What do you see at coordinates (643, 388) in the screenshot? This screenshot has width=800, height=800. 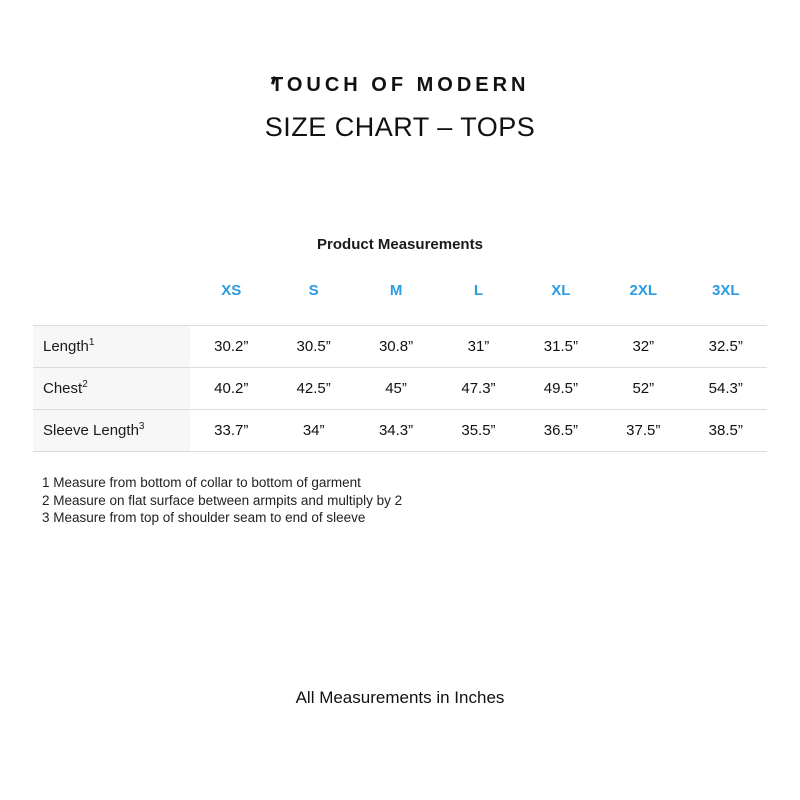 I see `measurement-cell: 52”` at bounding box center [643, 388].